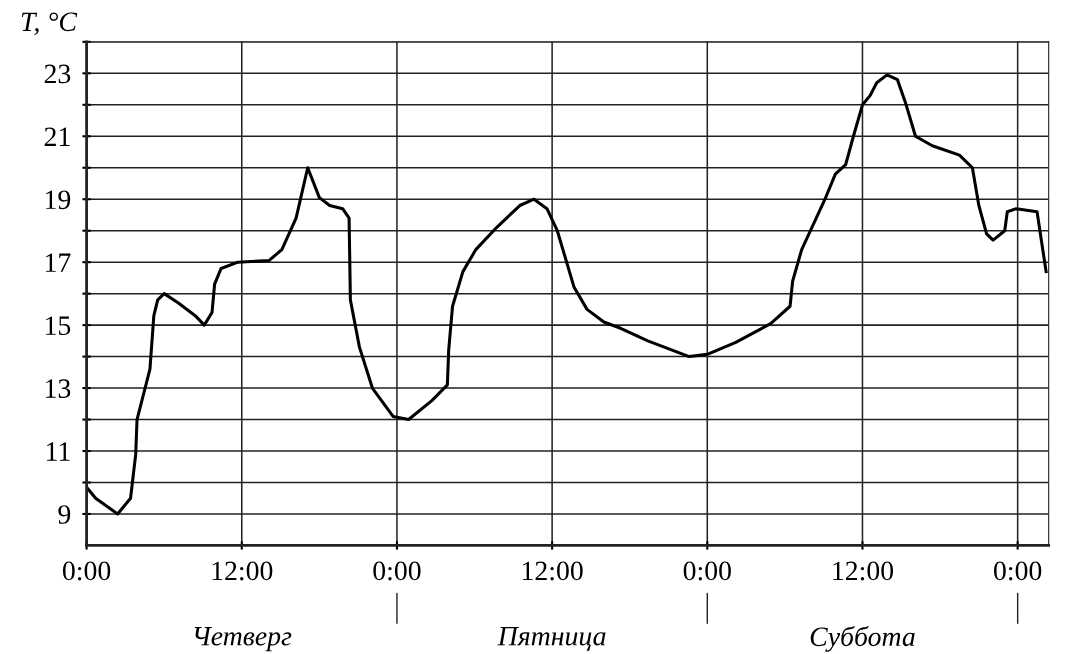 This screenshot has height=654, width=1069. What do you see at coordinates (58, 262) in the screenshot?
I see `y-tick-label: 17` at bounding box center [58, 262].